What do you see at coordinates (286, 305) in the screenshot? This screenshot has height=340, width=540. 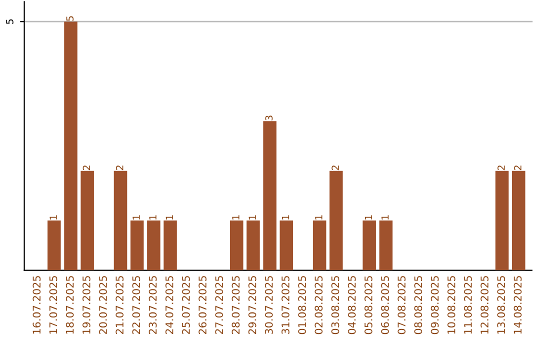 I see `x-tick-label: 31.07.2025` at bounding box center [286, 305].